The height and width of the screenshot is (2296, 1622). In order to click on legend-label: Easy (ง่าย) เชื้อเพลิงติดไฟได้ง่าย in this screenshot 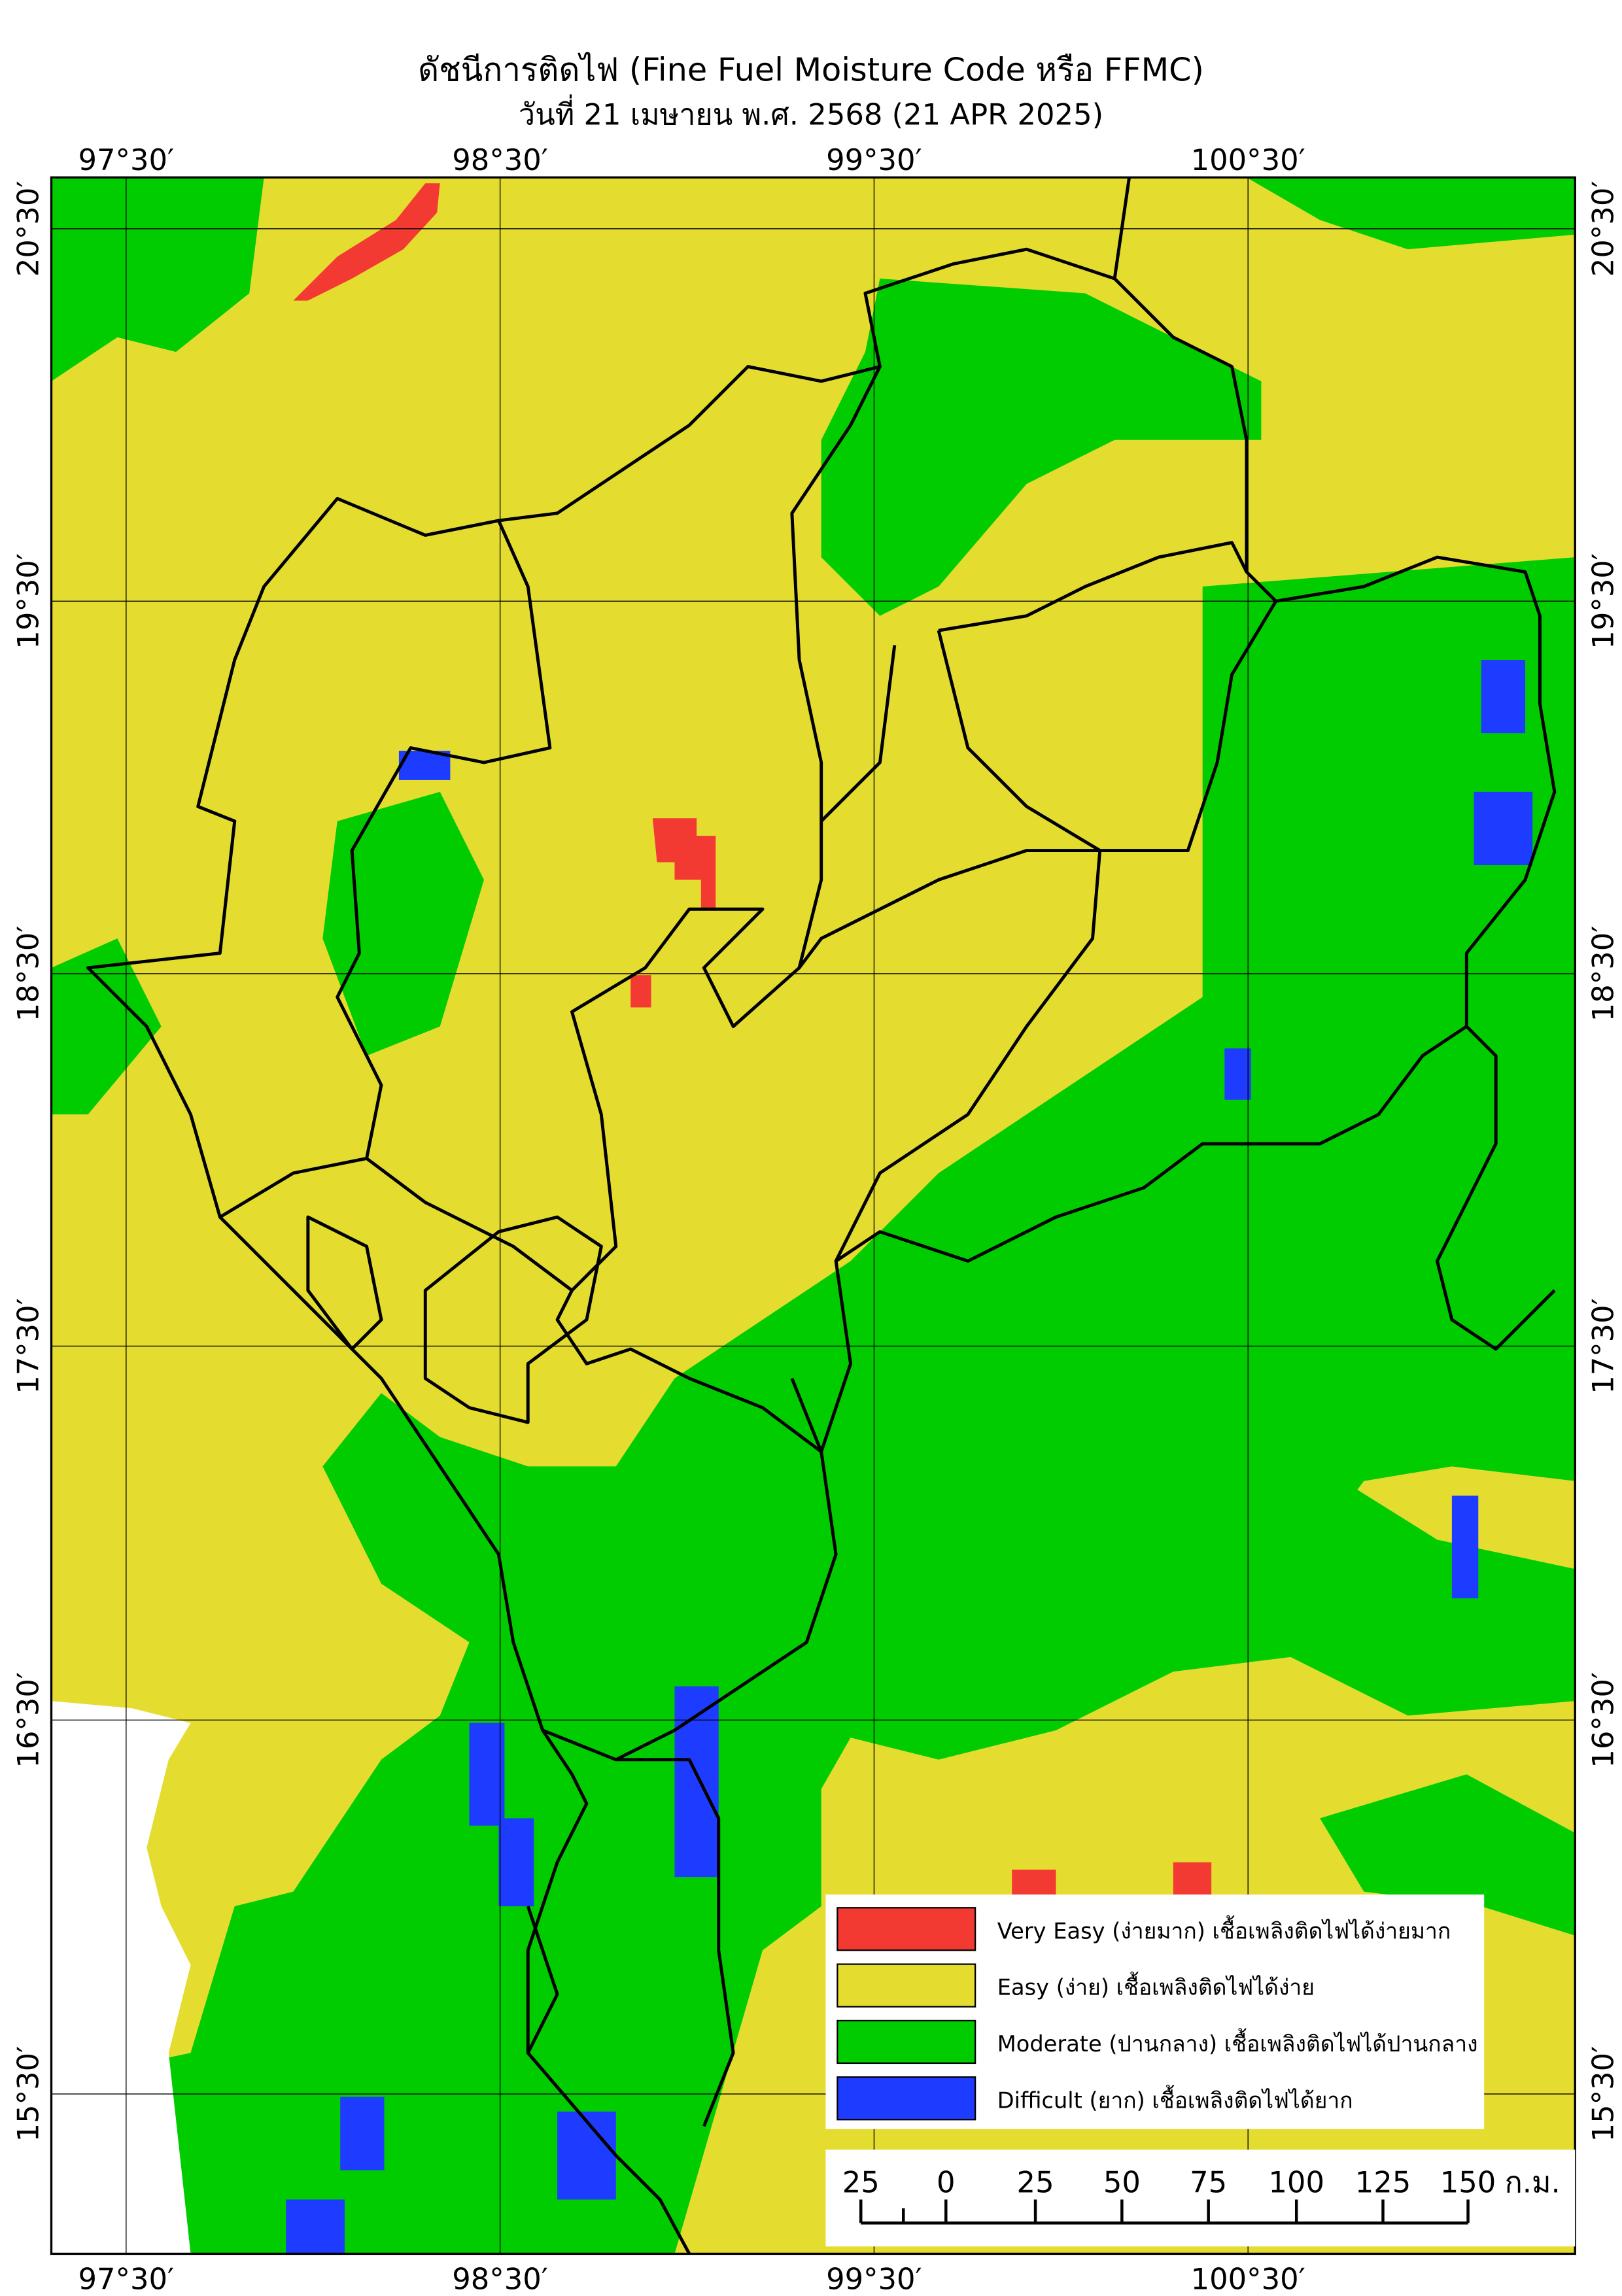, I will do `click(1156, 1986)`.